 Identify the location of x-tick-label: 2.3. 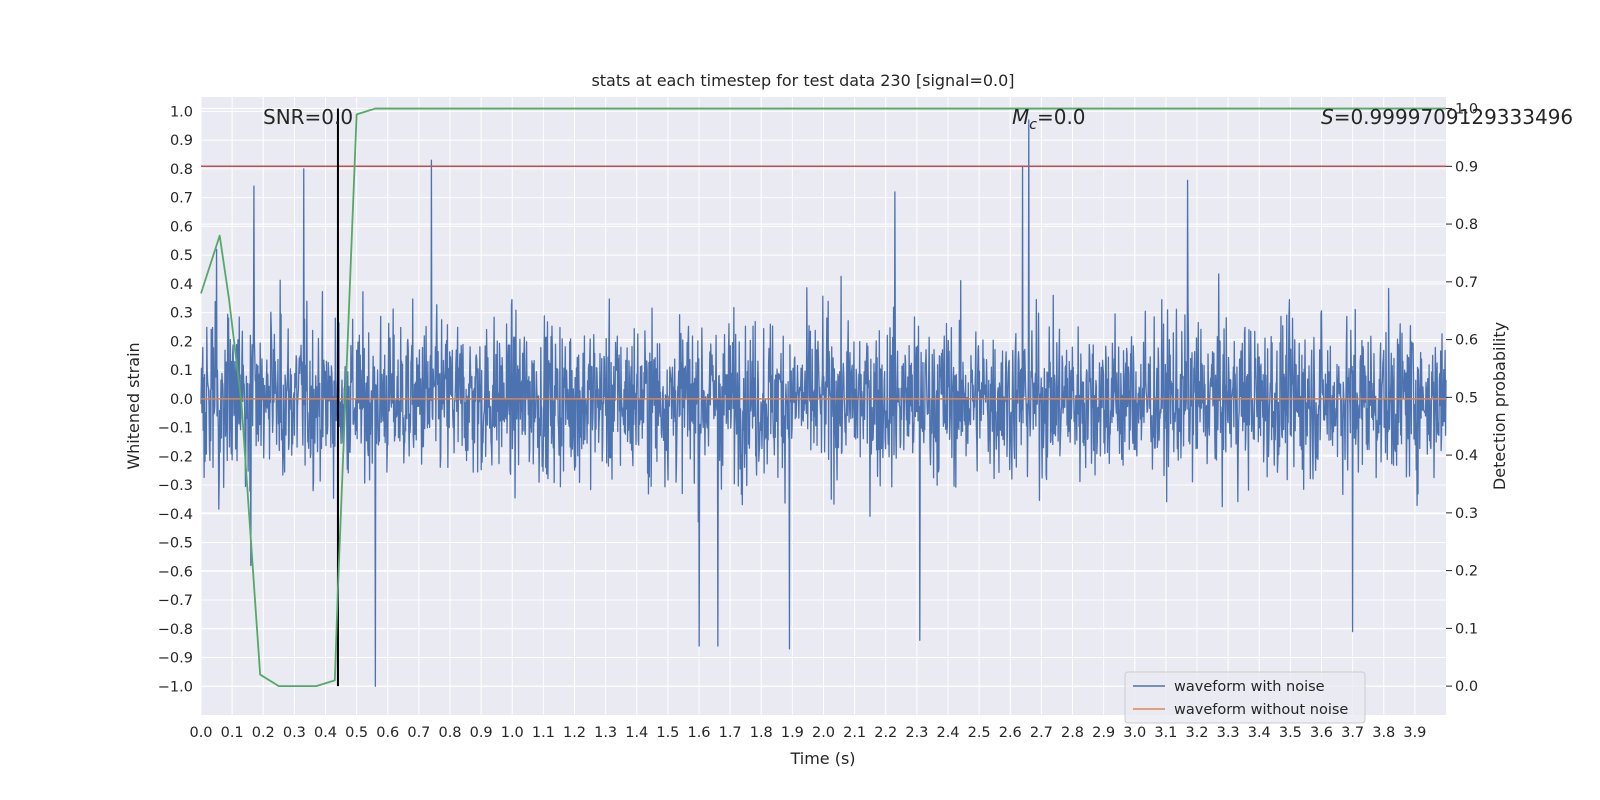
(916, 733).